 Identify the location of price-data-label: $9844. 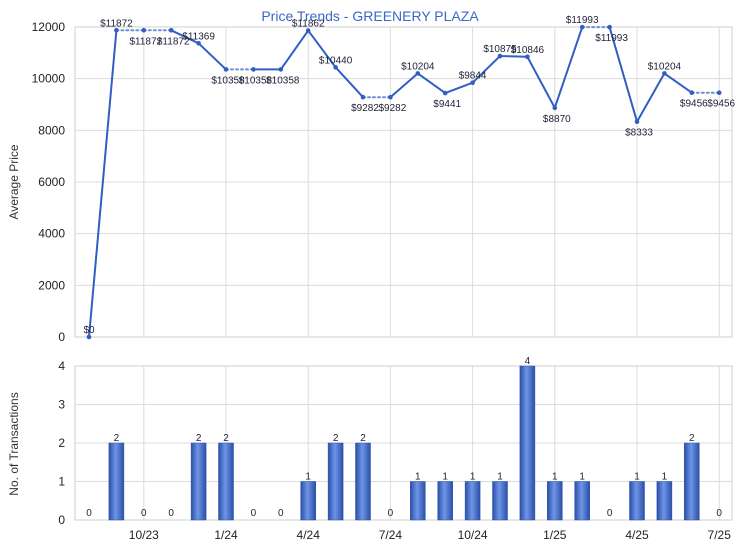
(473, 76).